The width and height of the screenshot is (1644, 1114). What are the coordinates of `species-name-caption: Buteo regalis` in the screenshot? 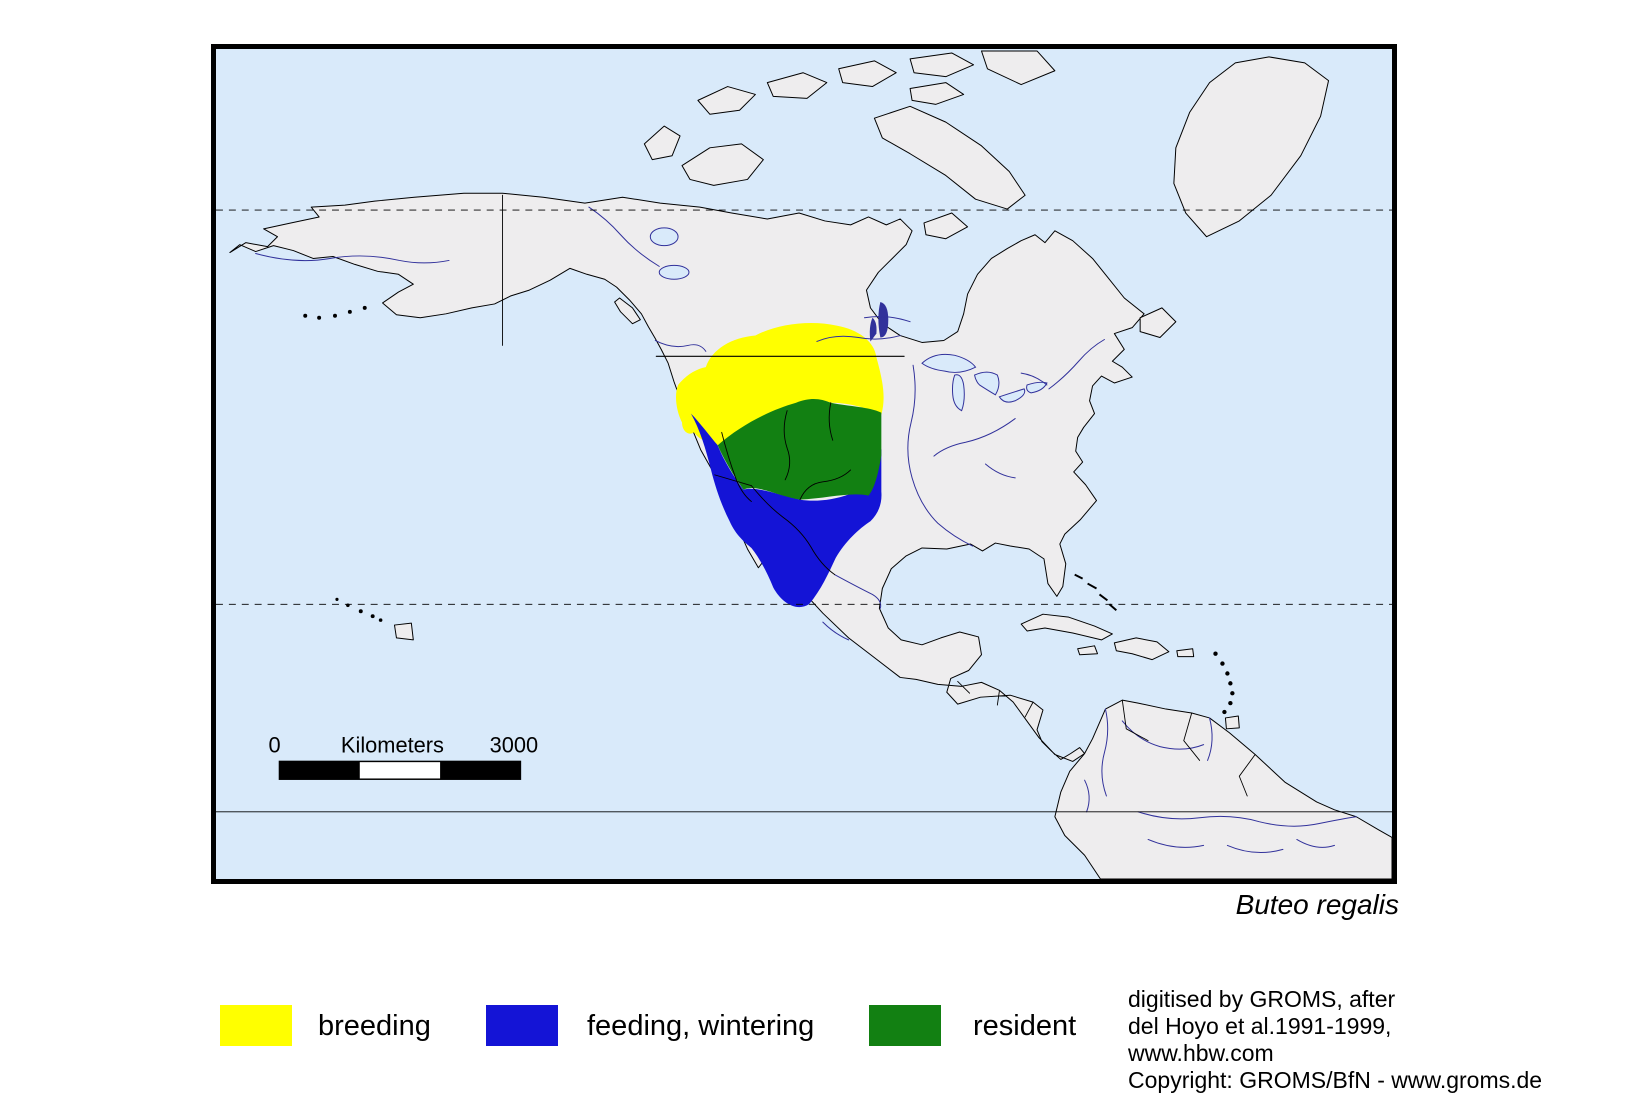 It's located at (1317, 904).